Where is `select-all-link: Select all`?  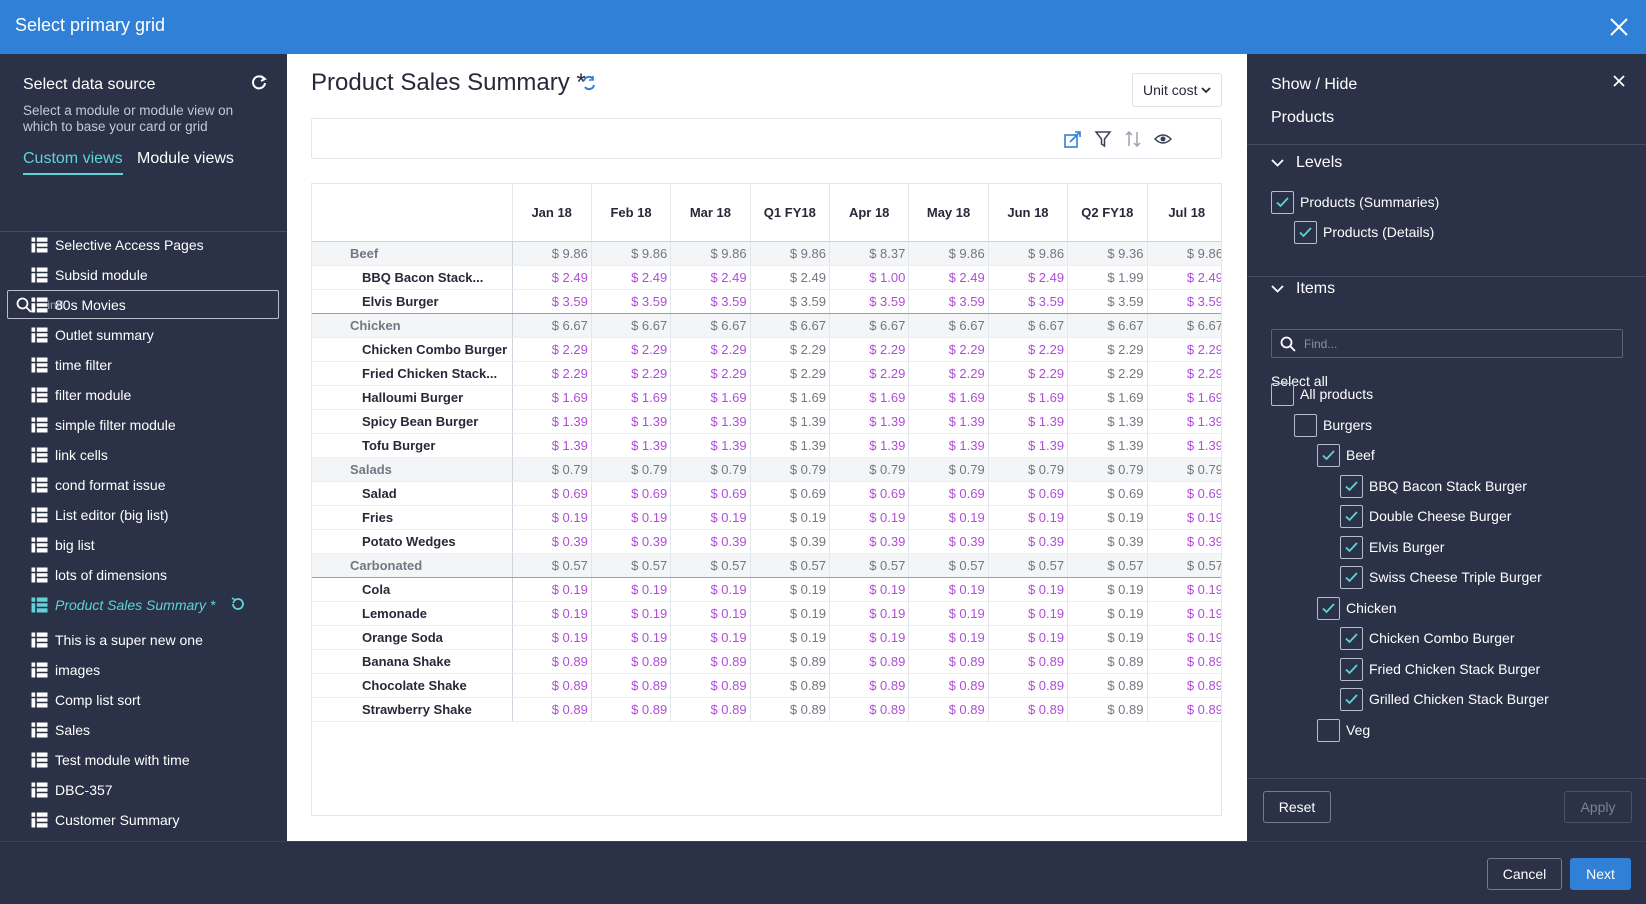 select-all-link: Select all is located at coordinates (1299, 381).